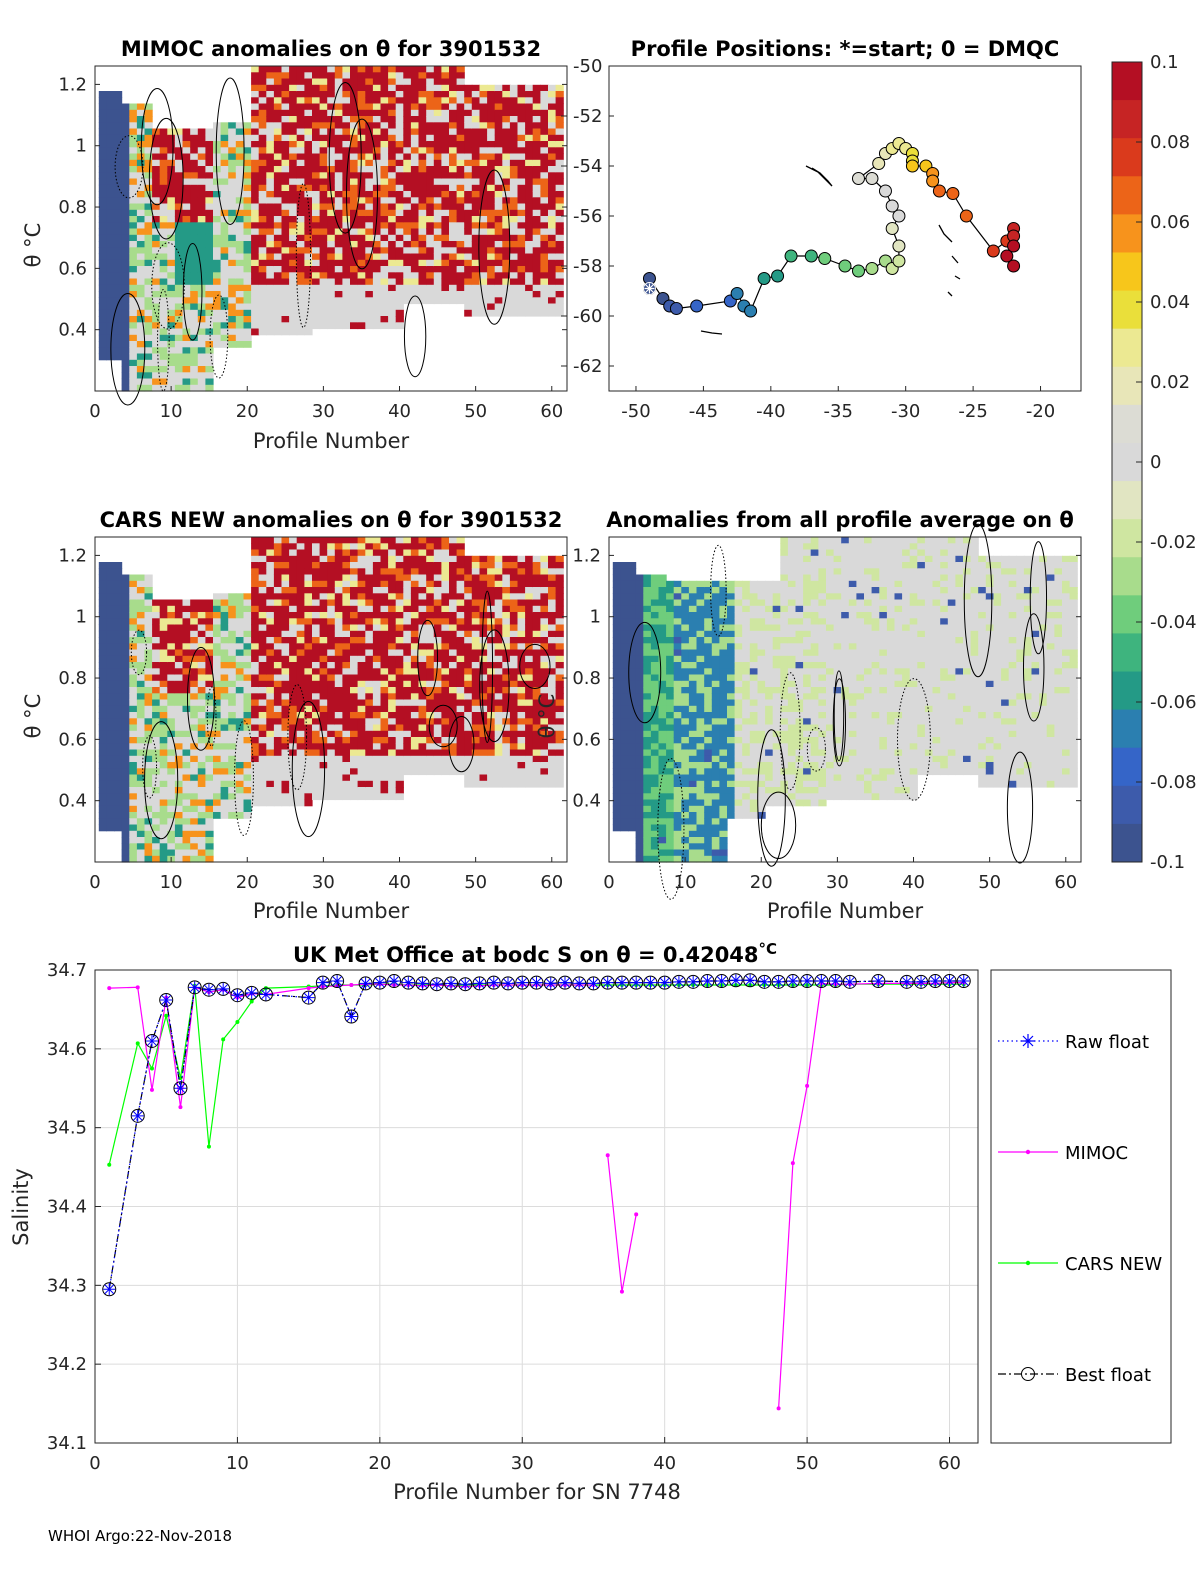 The height and width of the screenshot is (1575, 1200). Describe the element at coordinates (1173, 622) in the screenshot. I see `colorbar-label: -0.04` at that location.